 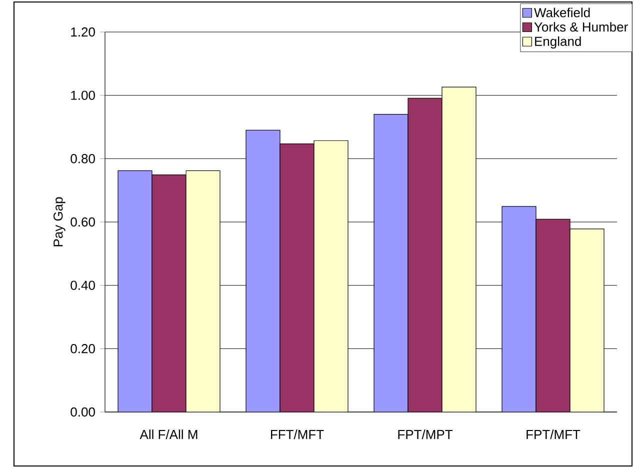 What do you see at coordinates (82, 285) in the screenshot?
I see `y-tick-label: 0.40` at bounding box center [82, 285].